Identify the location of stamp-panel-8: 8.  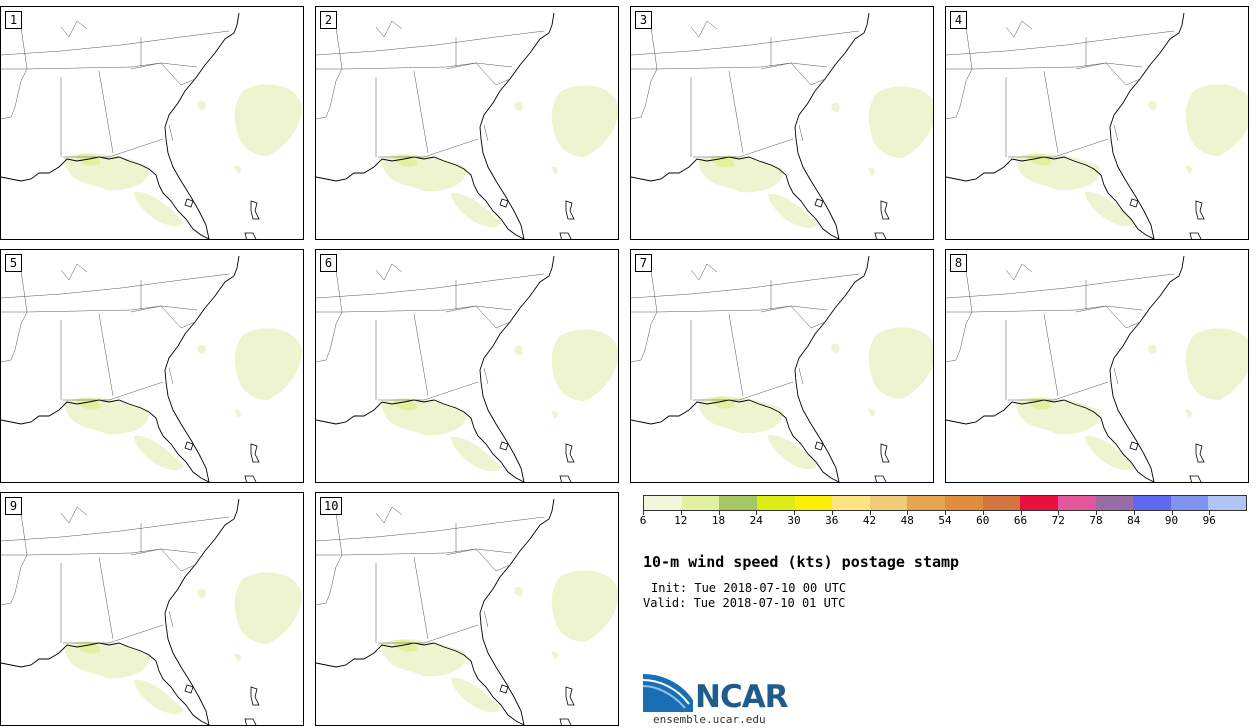
(1097, 366).